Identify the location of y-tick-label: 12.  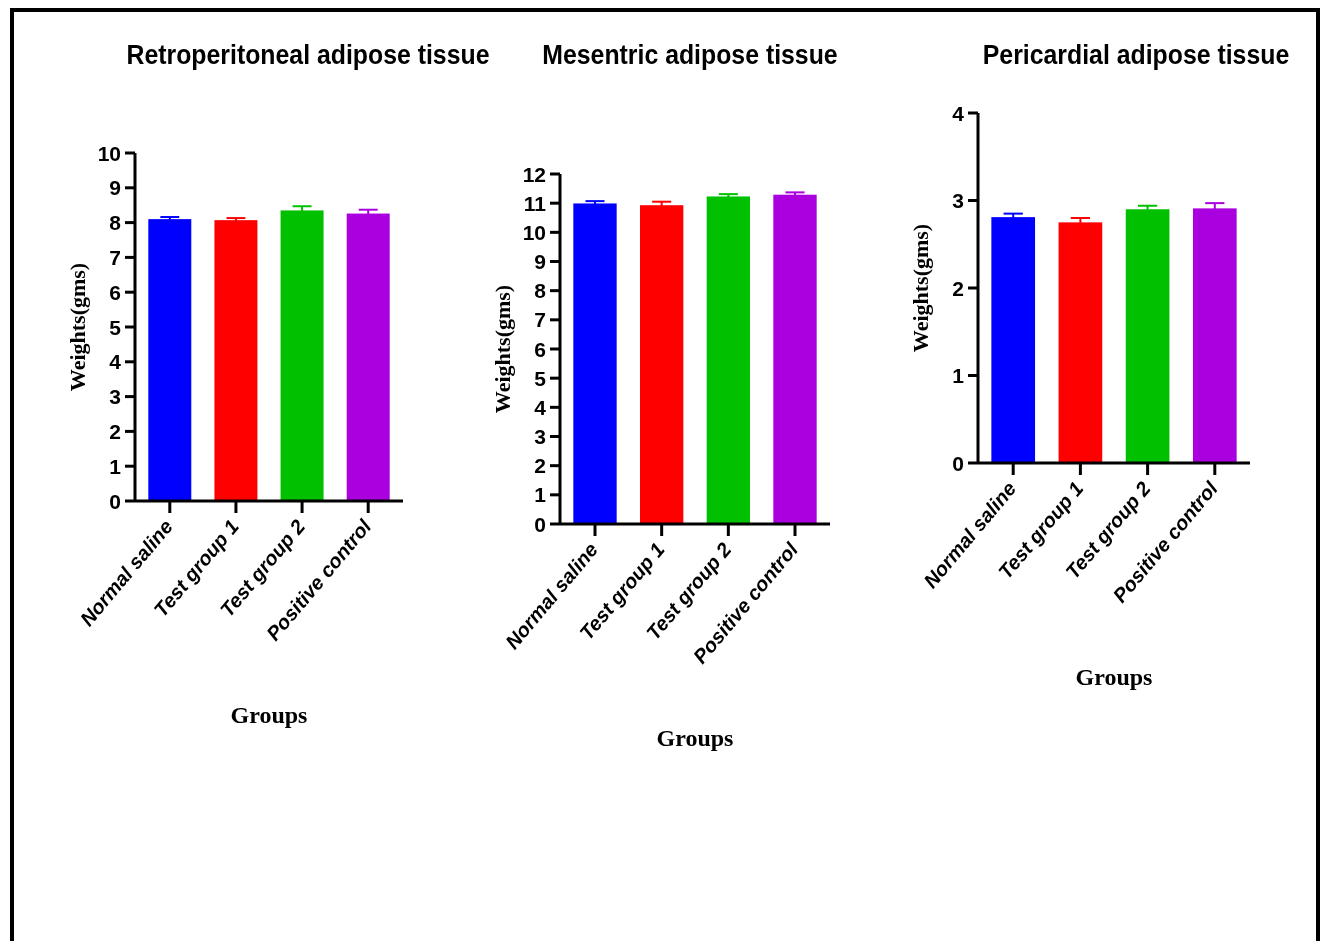
(534, 174).